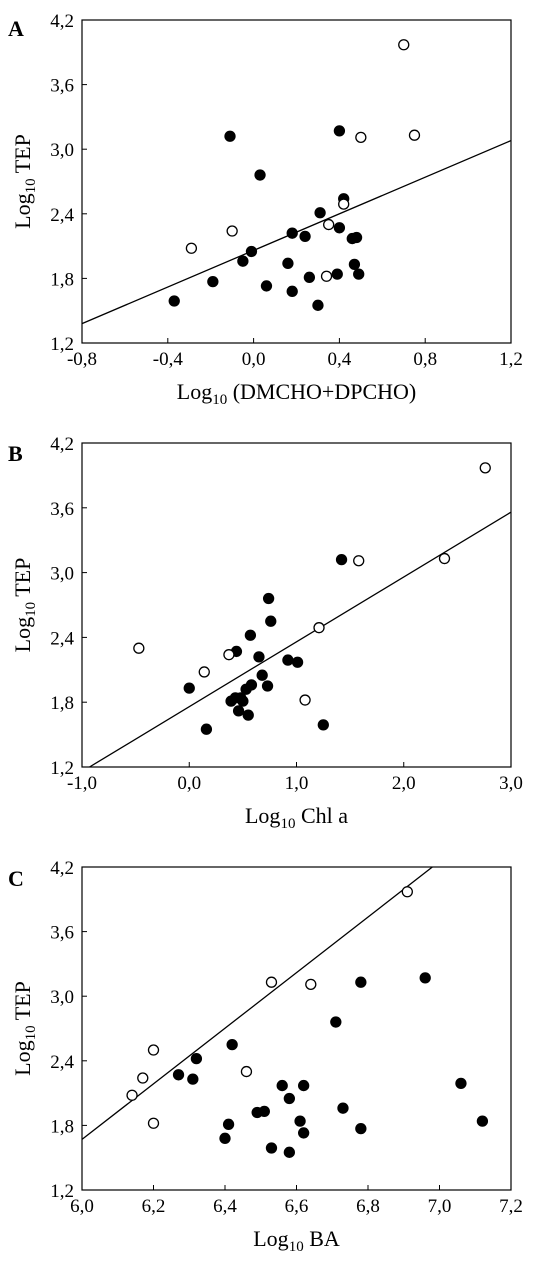 The height and width of the screenshot is (1269, 539). Describe the element at coordinates (16, 878) in the screenshot. I see `panel-letter: C` at that location.